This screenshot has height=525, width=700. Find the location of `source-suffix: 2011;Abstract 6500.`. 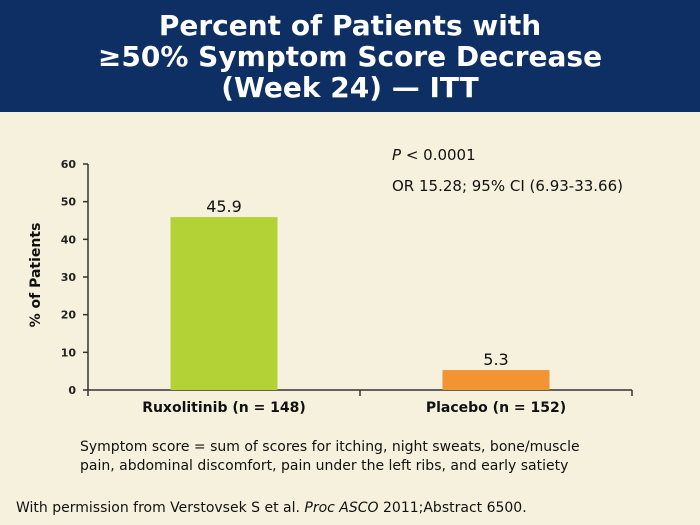

source-suffix: 2011;Abstract 6500. is located at coordinates (452, 508).